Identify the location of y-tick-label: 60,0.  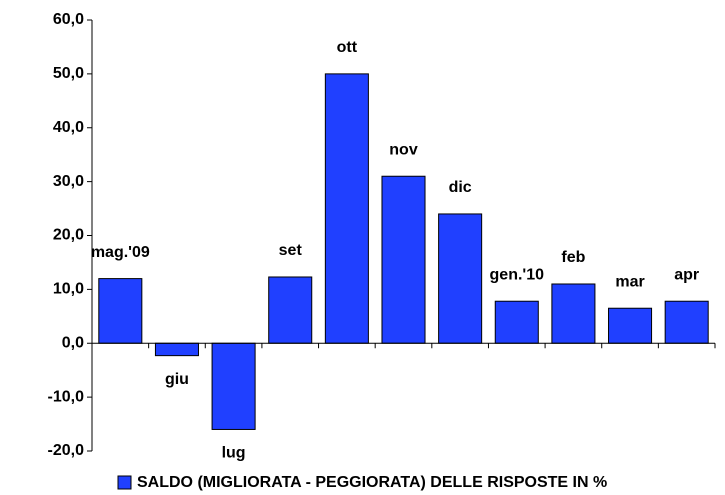
(68, 19).